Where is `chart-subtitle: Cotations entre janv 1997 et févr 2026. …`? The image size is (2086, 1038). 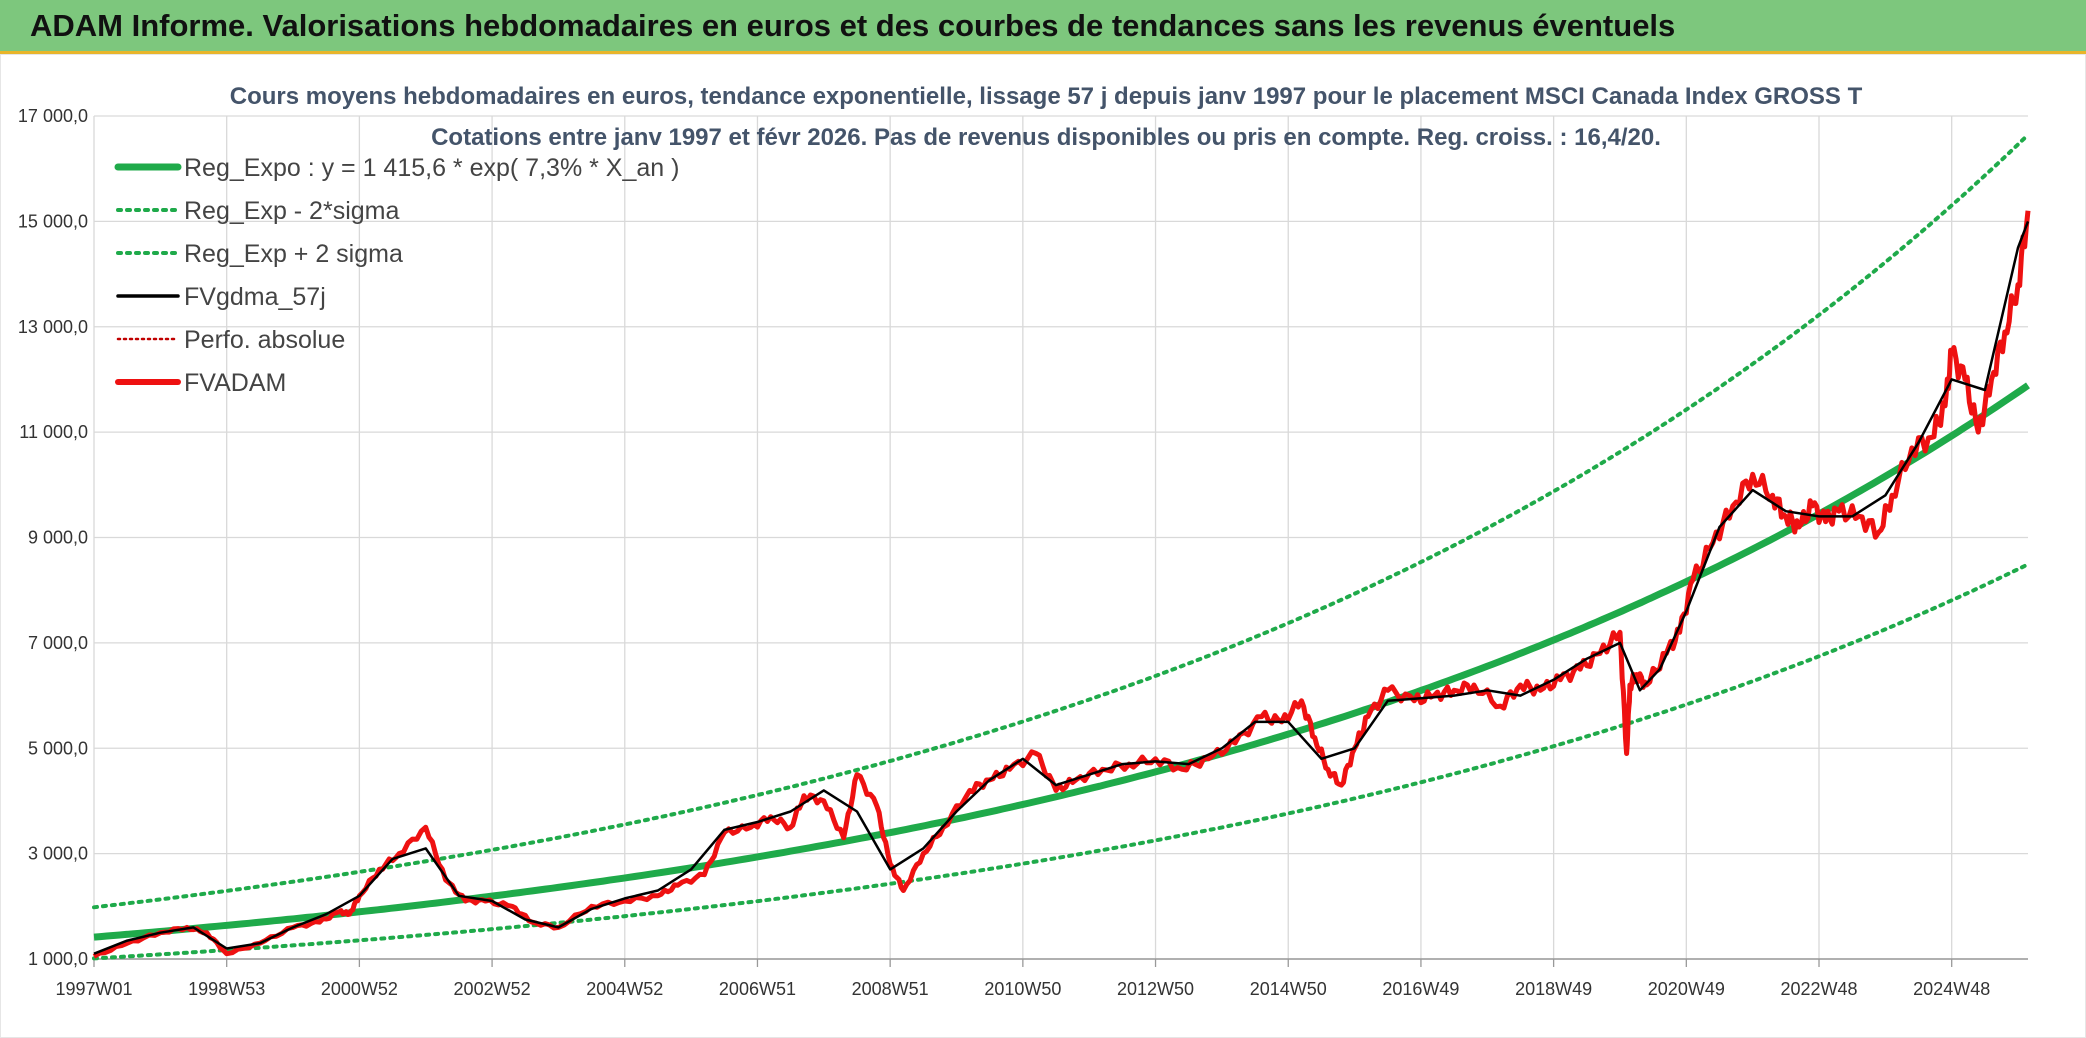 chart-subtitle: Cotations entre janv 1997 et févr 2026. … is located at coordinates (1046, 137).